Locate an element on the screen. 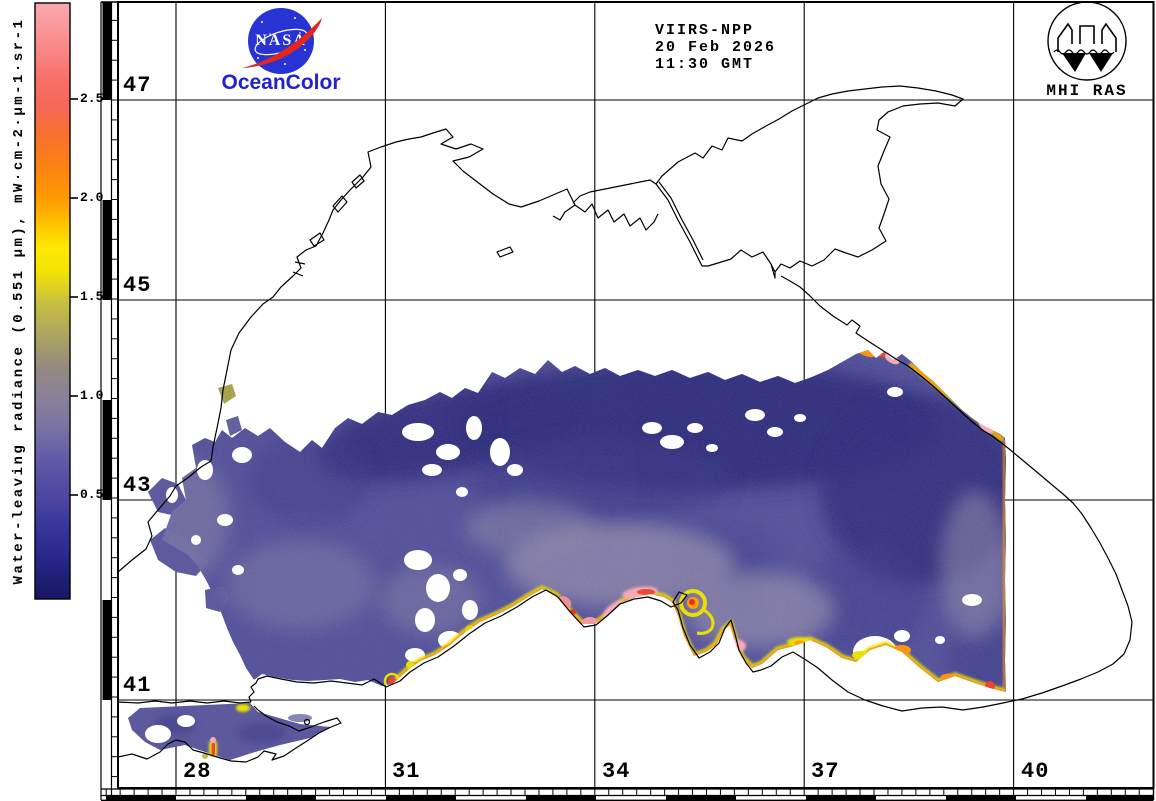 This screenshot has width=1156, height=801. nasa-swoosh-icon is located at coordinates (282, 43).